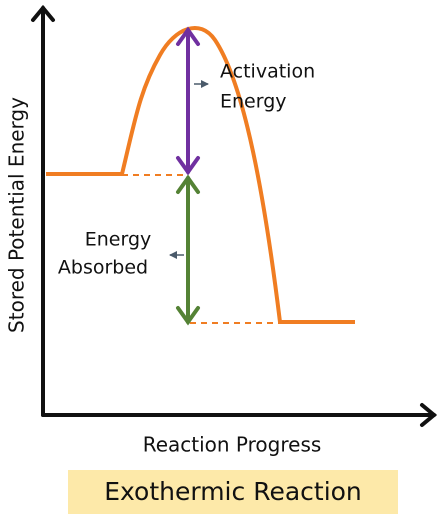 Image resolution: width=439 pixels, height=516 pixels. I want to click on activation-label: Activation, so click(267, 72).